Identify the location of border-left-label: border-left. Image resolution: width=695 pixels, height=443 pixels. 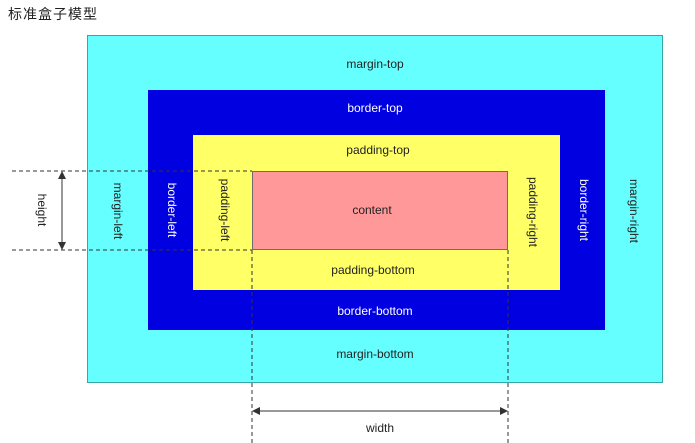
(172, 210).